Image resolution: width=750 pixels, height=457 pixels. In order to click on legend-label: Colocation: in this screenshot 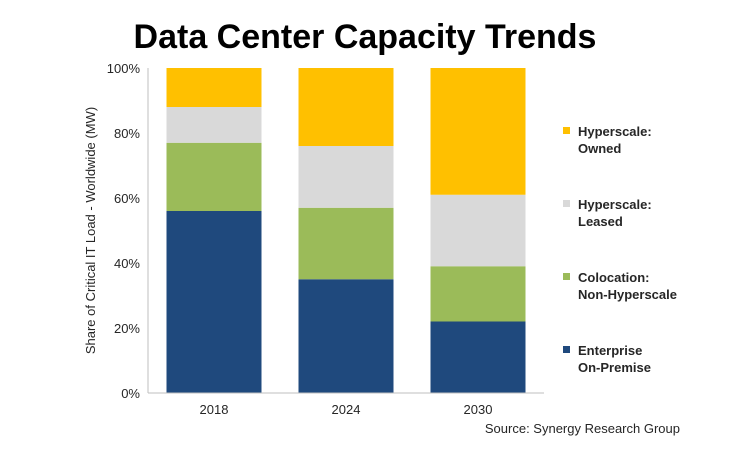, I will do `click(614, 277)`.